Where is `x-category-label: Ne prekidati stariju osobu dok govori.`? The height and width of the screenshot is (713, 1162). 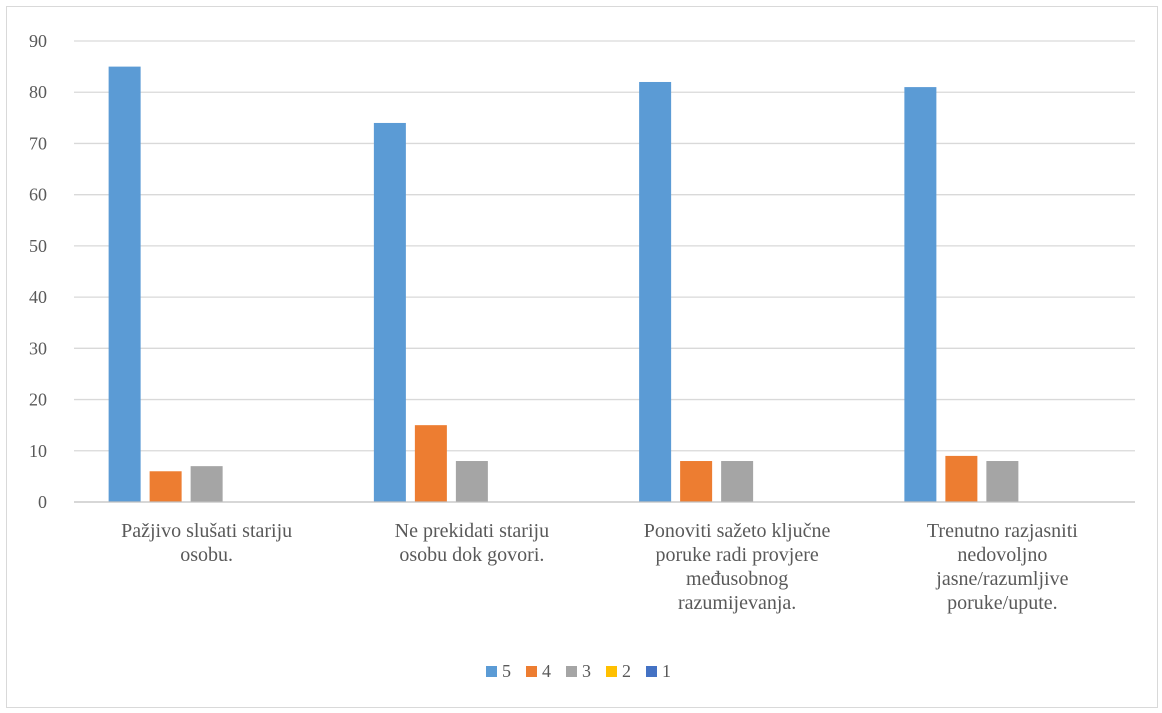
x-category-label: Ne prekidati stariju osobu dok govori. is located at coordinates (472, 543).